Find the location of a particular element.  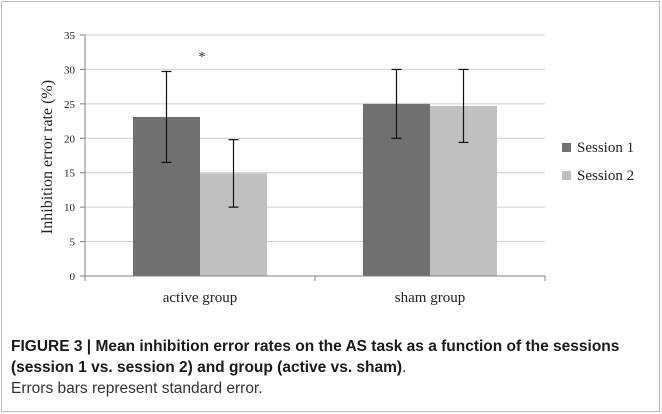

x-tick-label-1: sham group is located at coordinates (430, 298).